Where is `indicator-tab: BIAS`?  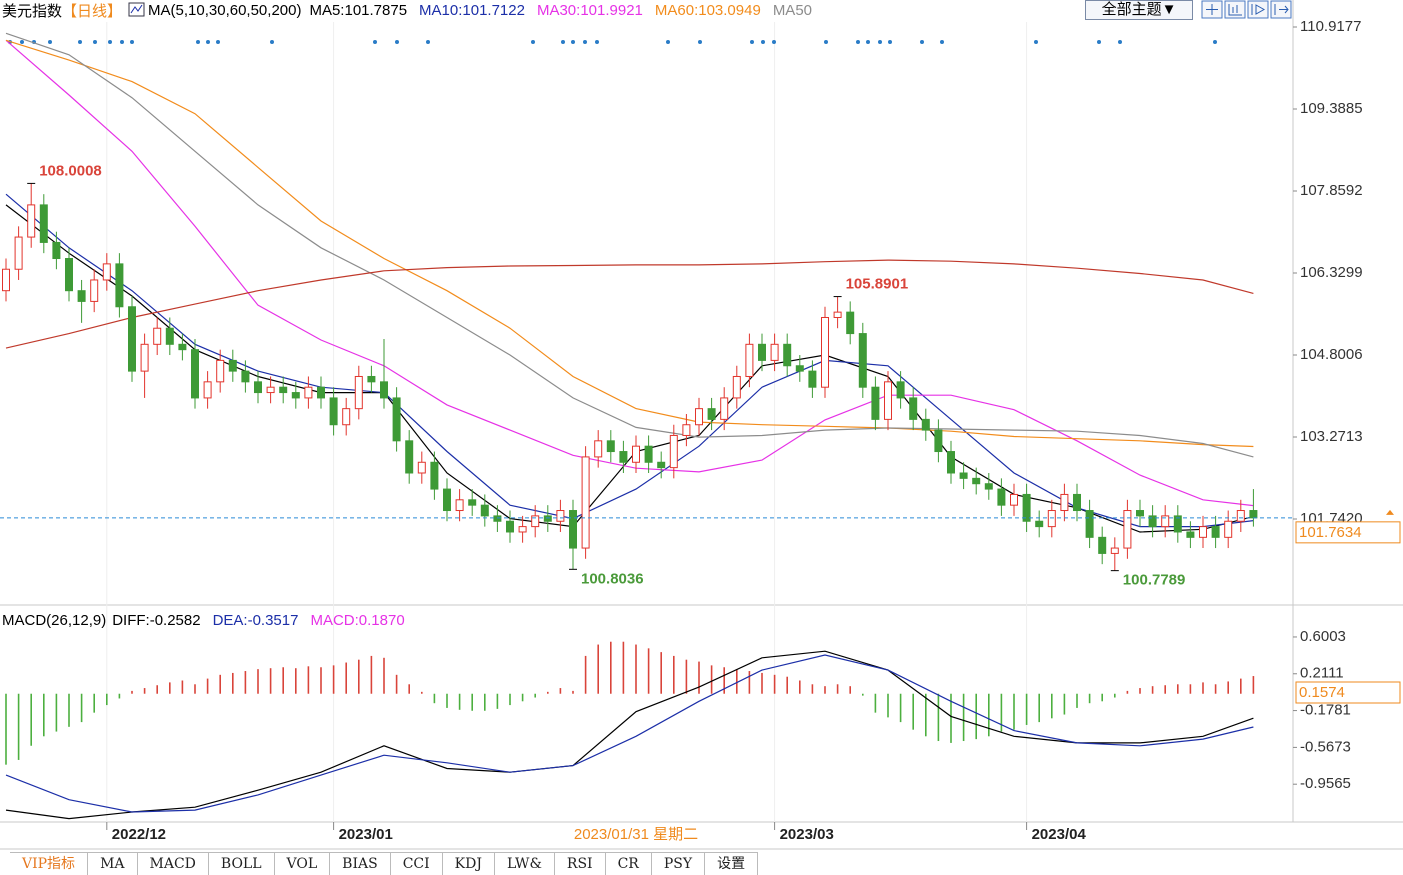
indicator-tab: BIAS is located at coordinates (360, 864).